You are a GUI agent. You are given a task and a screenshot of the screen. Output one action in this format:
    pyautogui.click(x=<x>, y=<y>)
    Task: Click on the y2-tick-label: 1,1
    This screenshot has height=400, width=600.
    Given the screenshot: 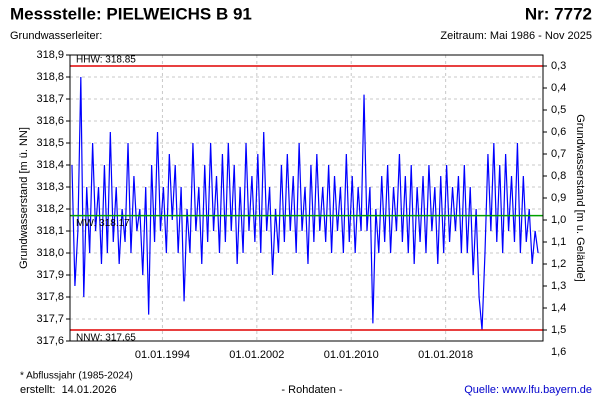 What is the action you would take?
    pyautogui.click(x=558, y=242)
    